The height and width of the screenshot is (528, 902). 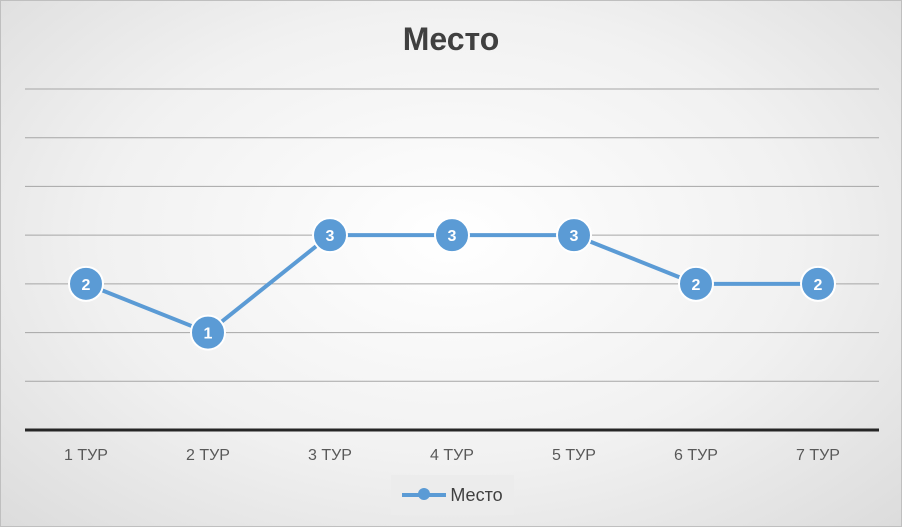 I want to click on x-tick-label-4: 4 ТУР, so click(x=452, y=455).